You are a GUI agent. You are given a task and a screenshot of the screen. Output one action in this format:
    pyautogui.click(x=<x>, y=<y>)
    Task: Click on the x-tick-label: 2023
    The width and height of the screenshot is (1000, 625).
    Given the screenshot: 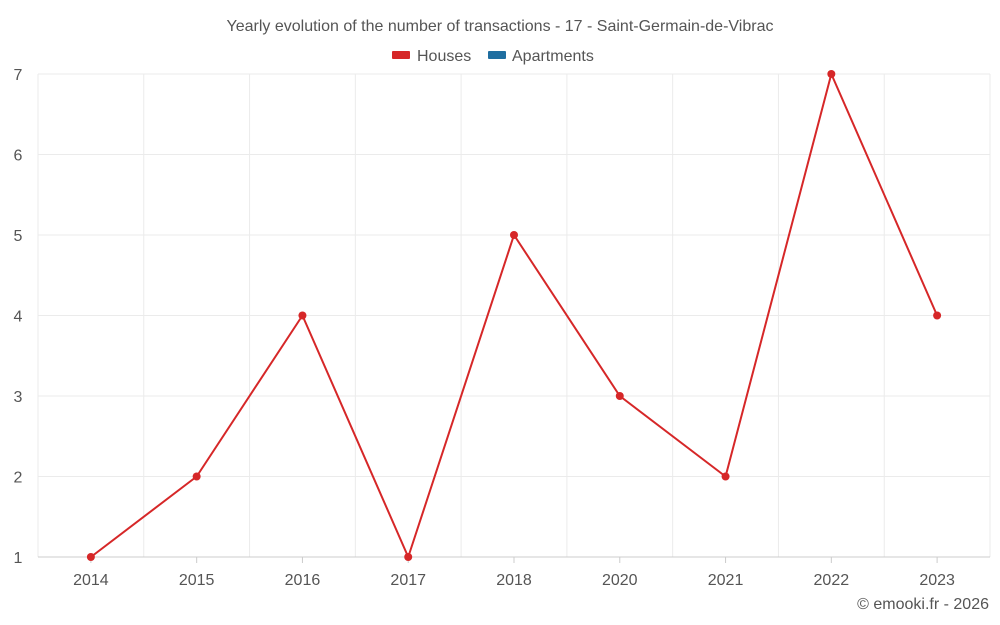 What is the action you would take?
    pyautogui.click(x=937, y=580)
    